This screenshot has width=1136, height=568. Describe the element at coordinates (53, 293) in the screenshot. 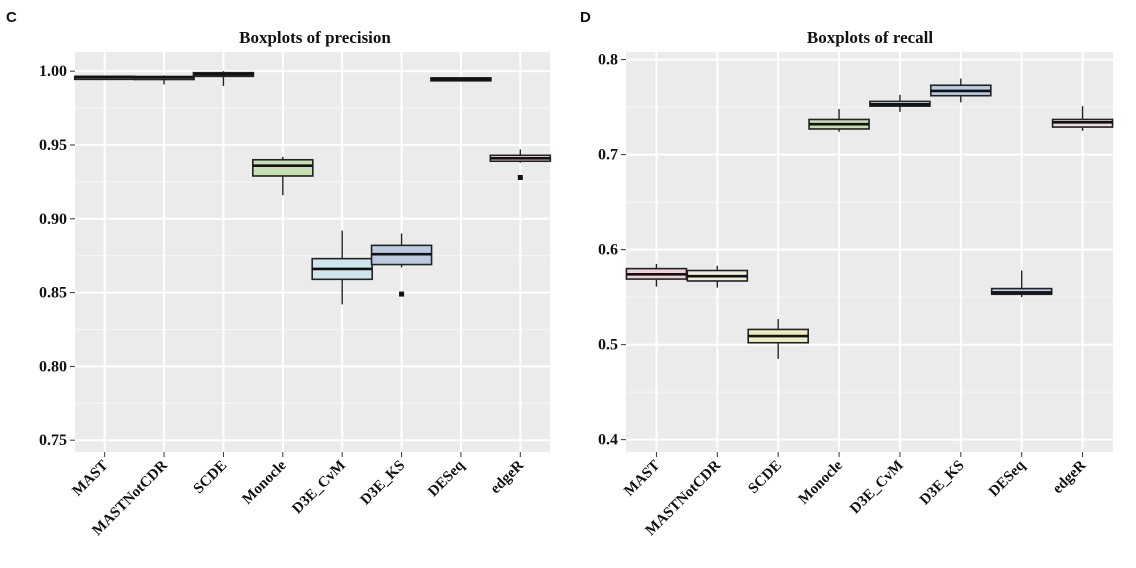

I see `y-tick-label: 0.85` at that location.